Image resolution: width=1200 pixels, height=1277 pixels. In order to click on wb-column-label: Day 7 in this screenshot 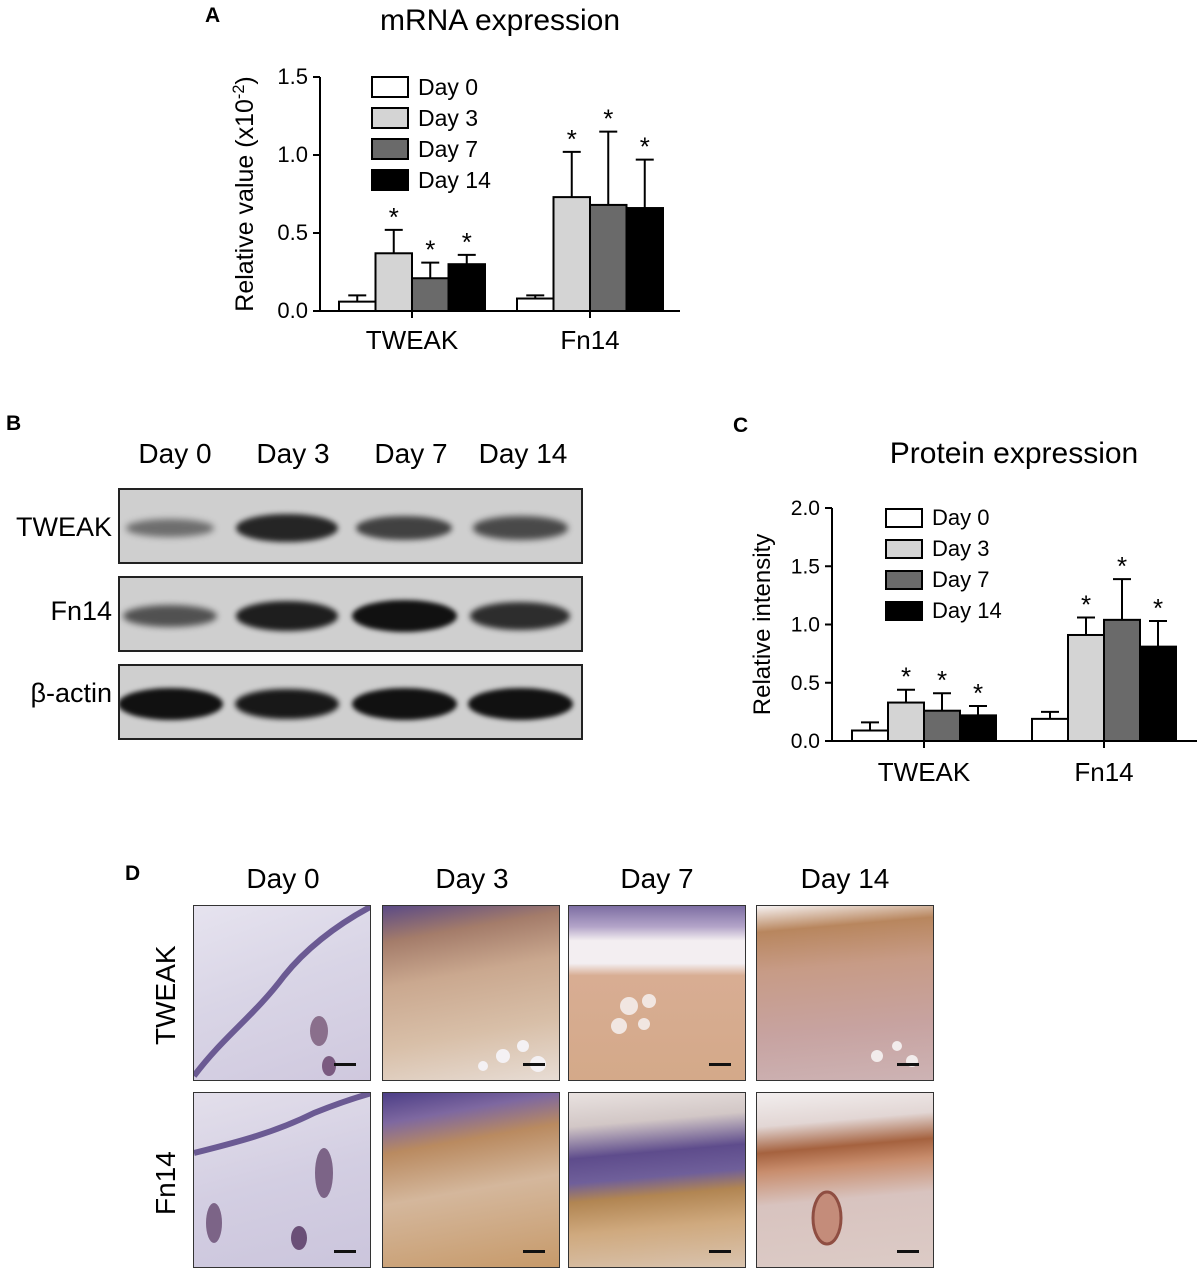, I will do `click(411, 453)`.